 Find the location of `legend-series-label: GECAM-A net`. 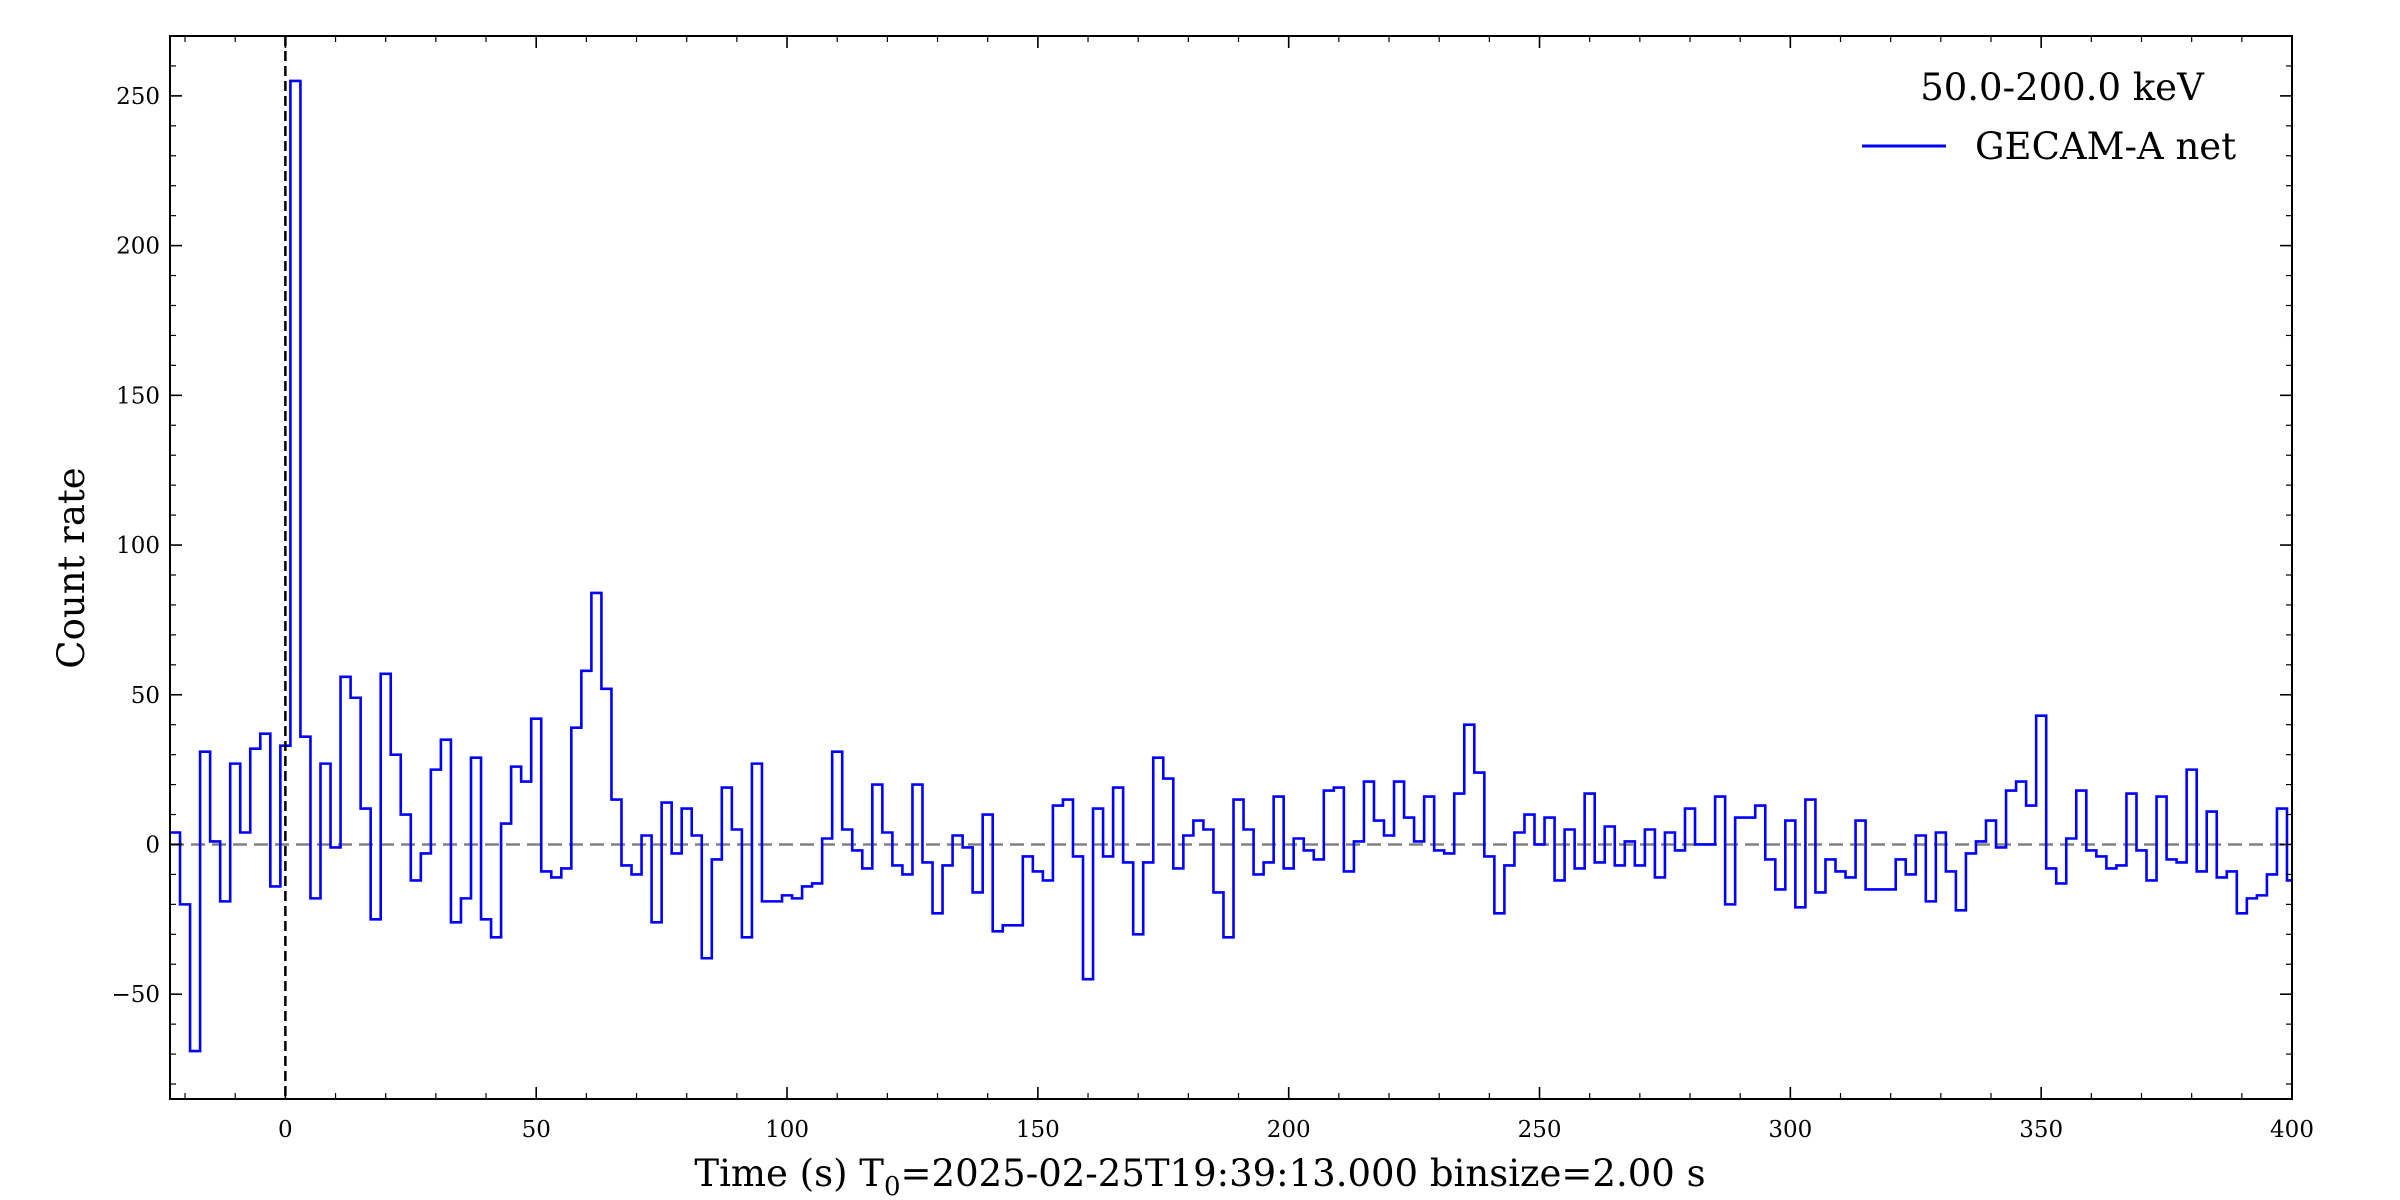

legend-series-label: GECAM-A net is located at coordinates (2105, 146).